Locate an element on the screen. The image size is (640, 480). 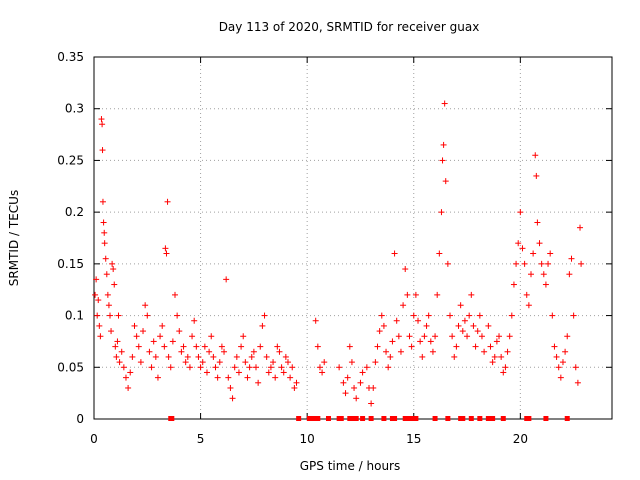
y-tick-label: 0.05 is located at coordinates (70, 367).